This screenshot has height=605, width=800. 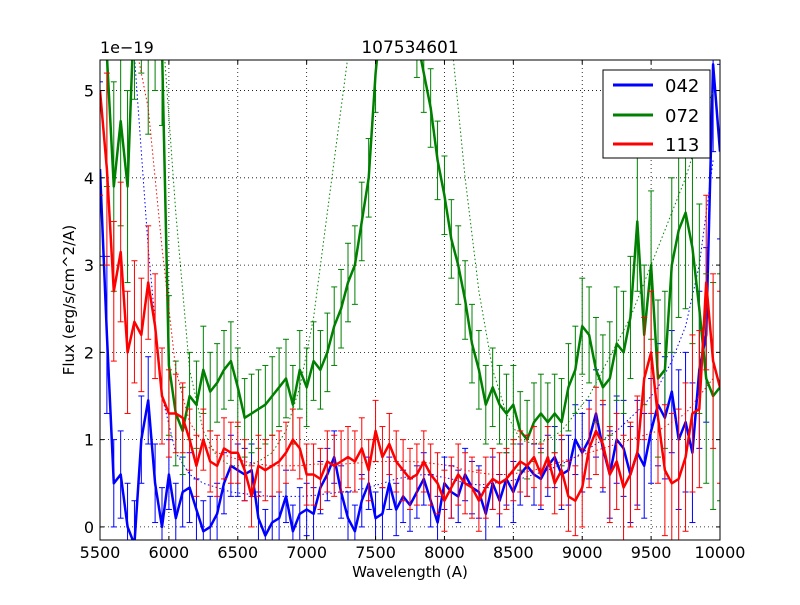 I want to click on x-tick-label: 9000, so click(x=582, y=552).